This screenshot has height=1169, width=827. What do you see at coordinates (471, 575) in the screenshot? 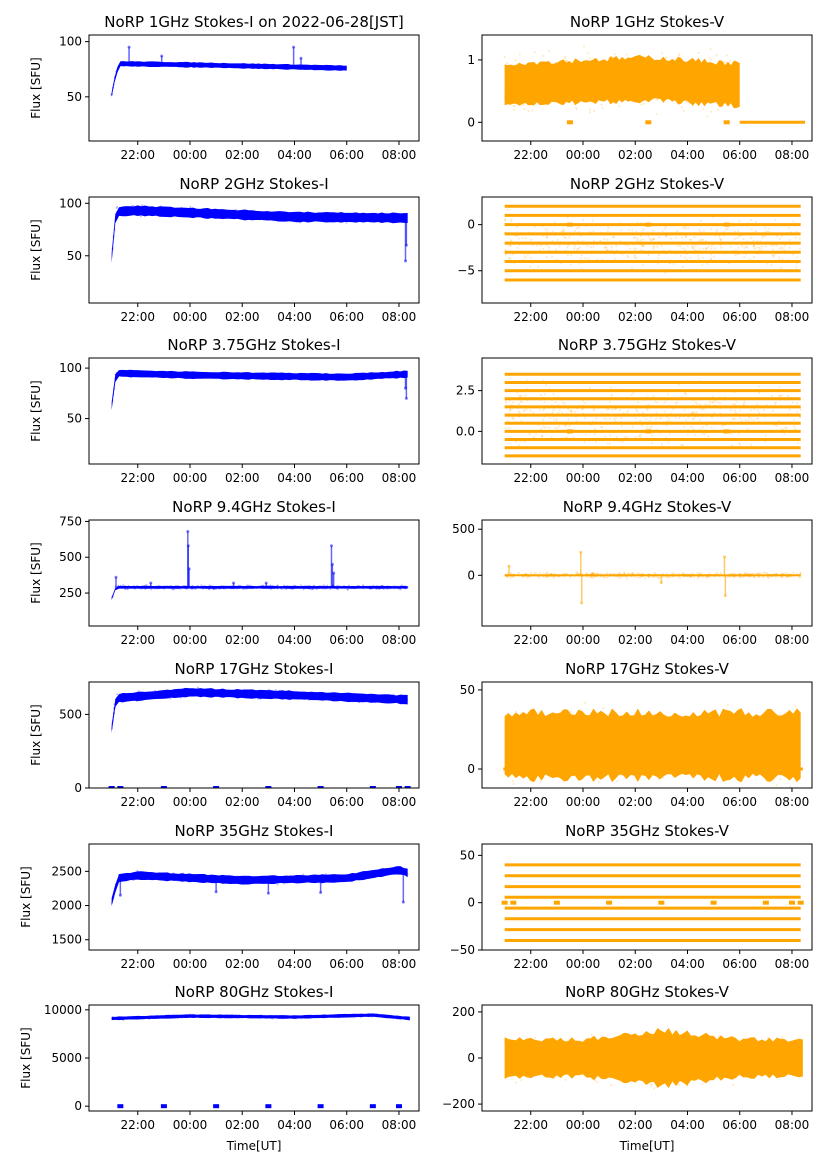
I see `y-tick-label: 0` at bounding box center [471, 575].